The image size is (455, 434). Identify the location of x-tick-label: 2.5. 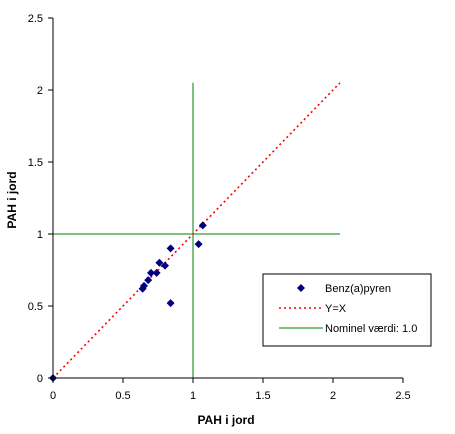
(402, 396).